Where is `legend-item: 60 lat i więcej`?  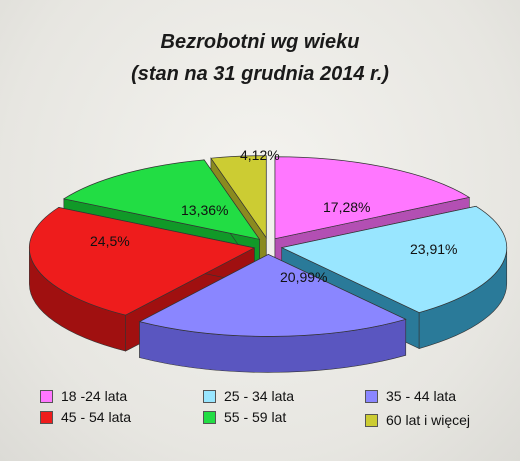 legend-item: 60 lat i więcej is located at coordinates (417, 420).